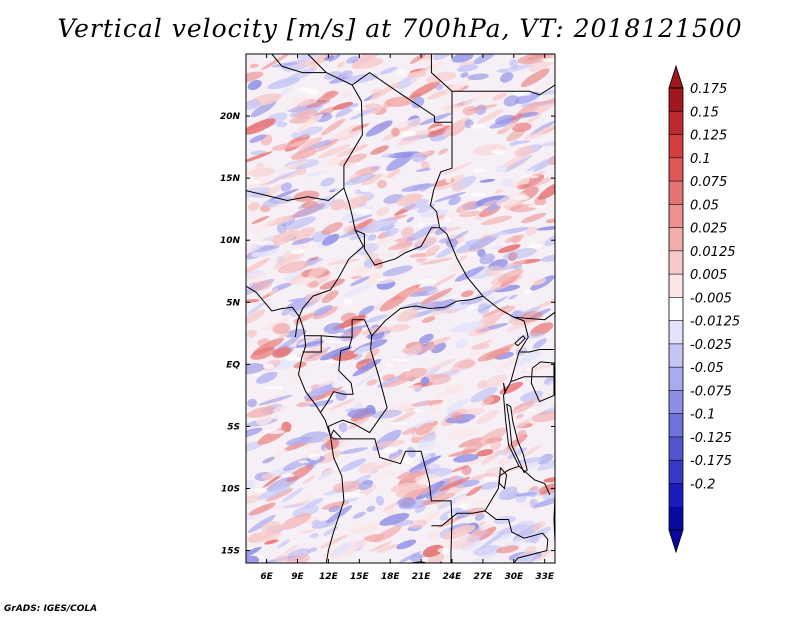  Describe the element at coordinates (516, 536) in the screenshot. I see `country-border` at that location.